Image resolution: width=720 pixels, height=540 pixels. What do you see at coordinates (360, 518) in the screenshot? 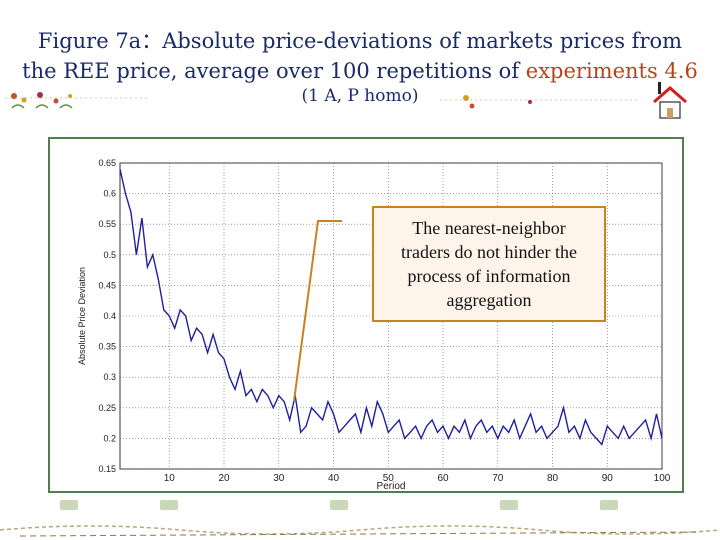
I see `bottom-decorative-border` at bounding box center [360, 518].